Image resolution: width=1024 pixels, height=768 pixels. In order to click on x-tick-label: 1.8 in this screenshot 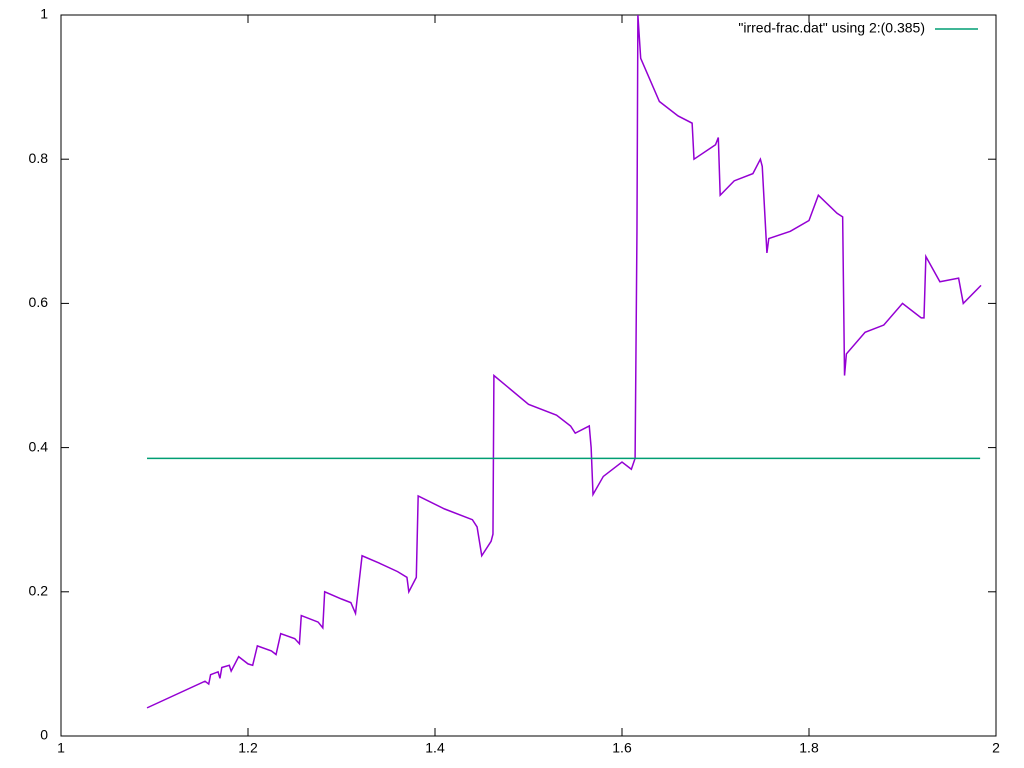, I will do `click(809, 748)`.